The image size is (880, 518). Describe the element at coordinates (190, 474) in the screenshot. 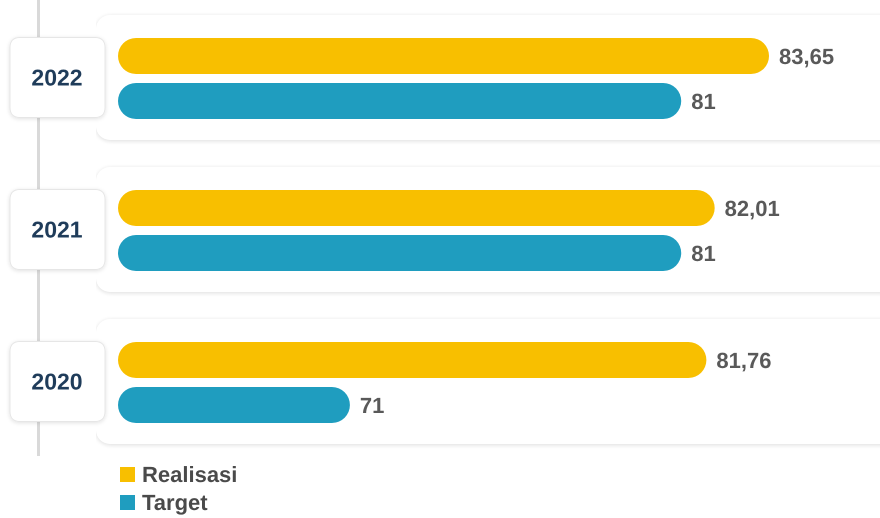

I see `legend-label: Realisasi` at that location.